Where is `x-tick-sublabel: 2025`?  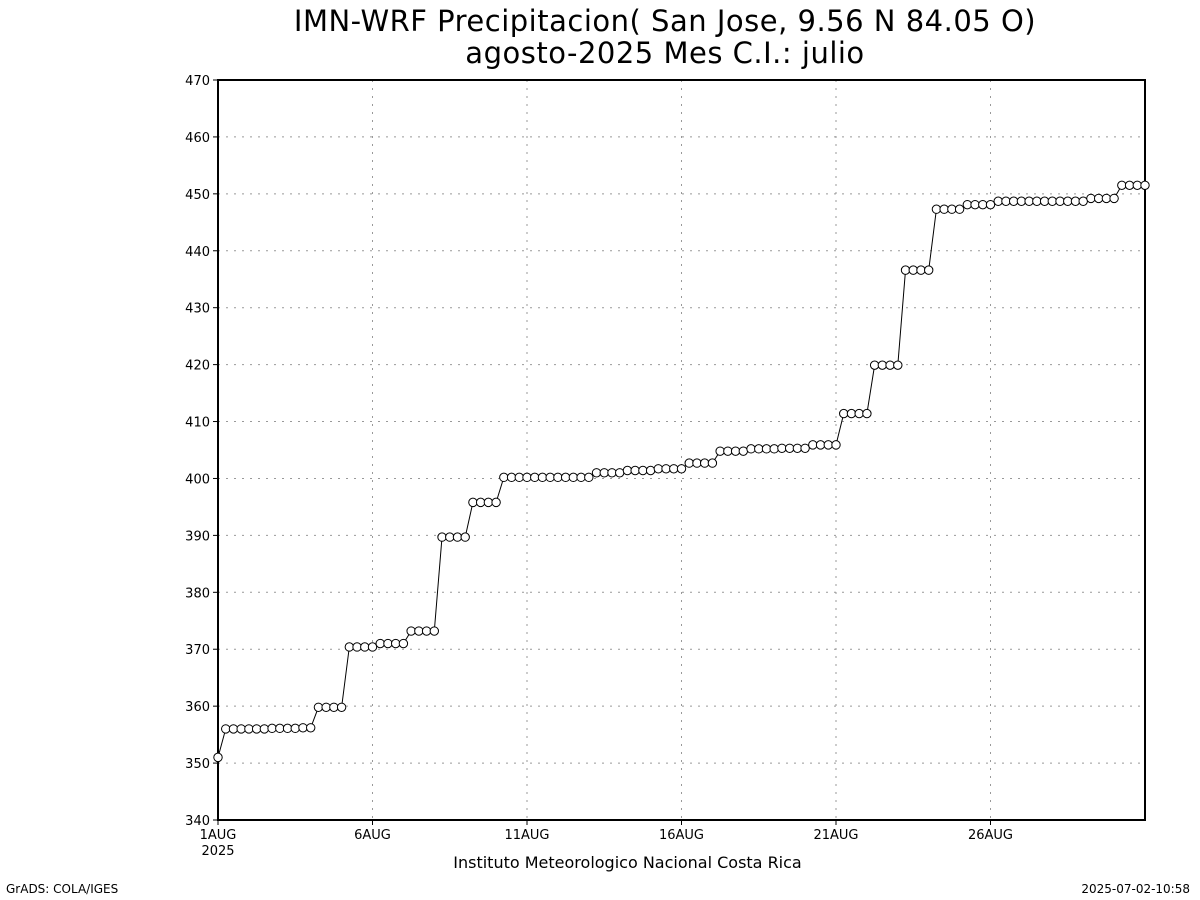 x-tick-sublabel: 2025 is located at coordinates (217, 851).